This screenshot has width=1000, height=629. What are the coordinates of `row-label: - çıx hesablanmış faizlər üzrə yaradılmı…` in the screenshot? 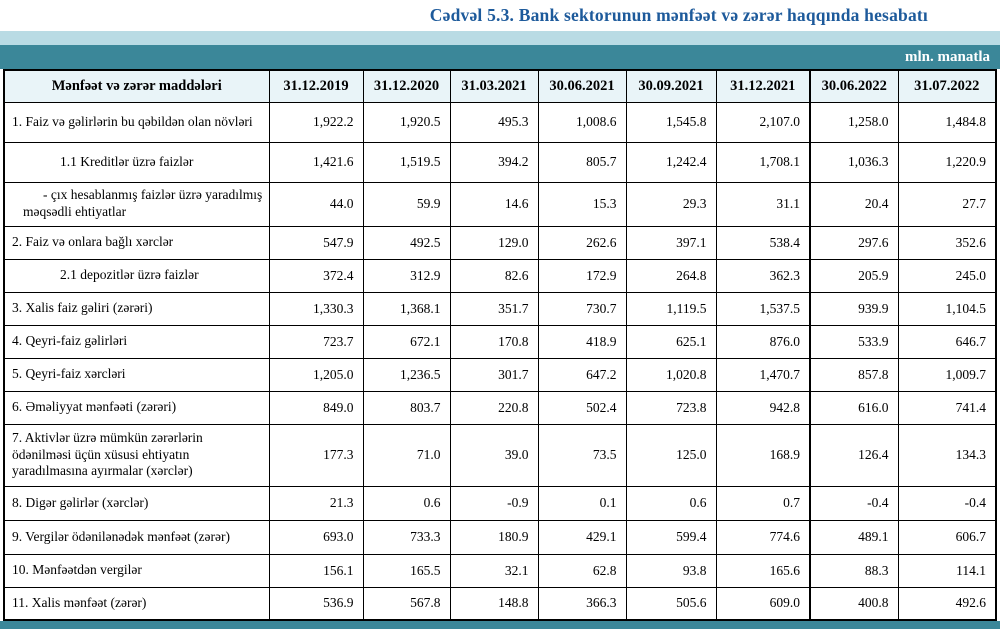 It's located at (136, 204).